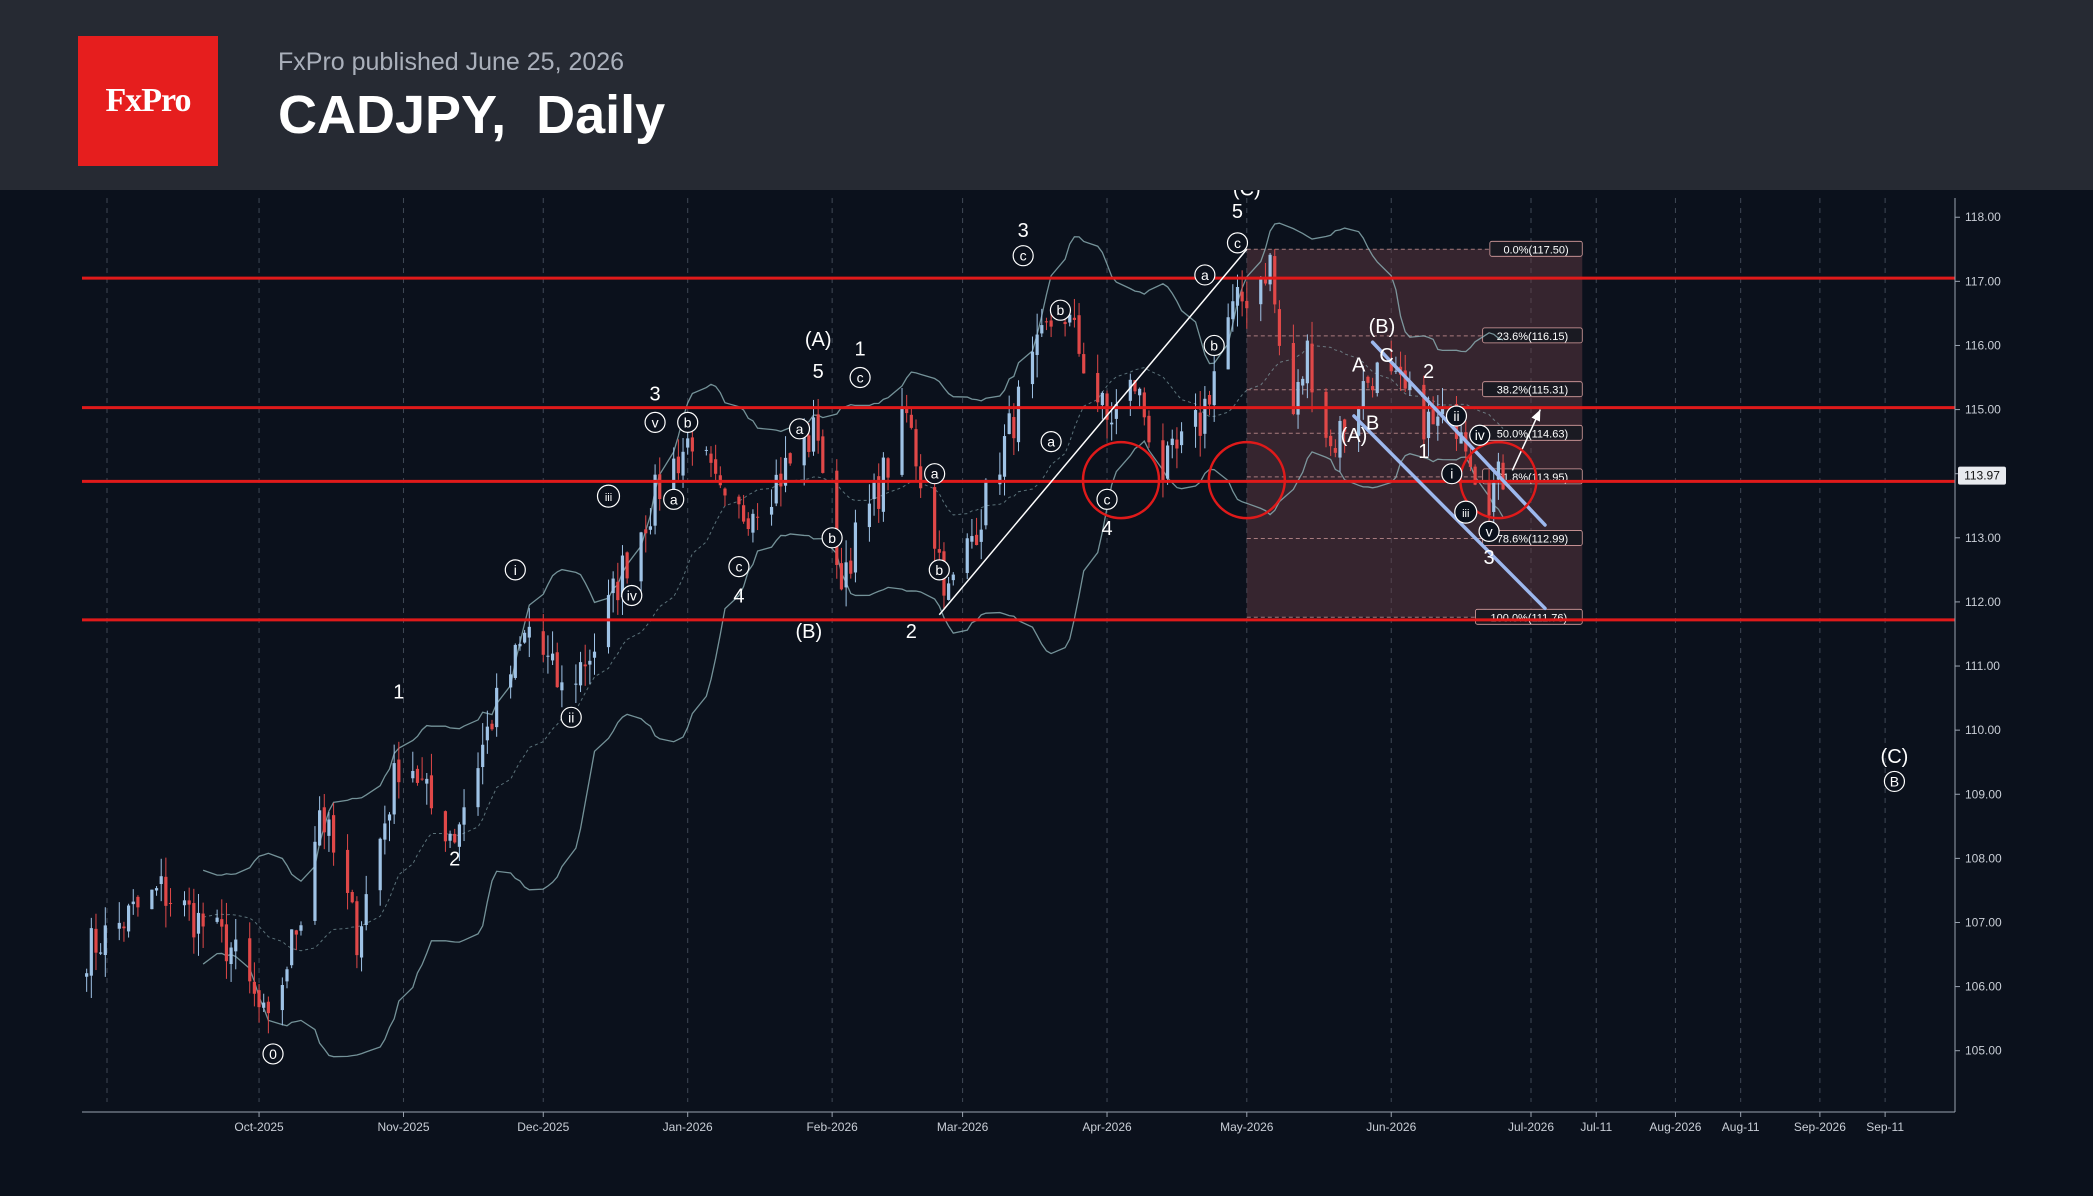 The width and height of the screenshot is (2093, 1196). Describe the element at coordinates (688, 1127) in the screenshot. I see `x-tick-label: Jan-2026` at that location.